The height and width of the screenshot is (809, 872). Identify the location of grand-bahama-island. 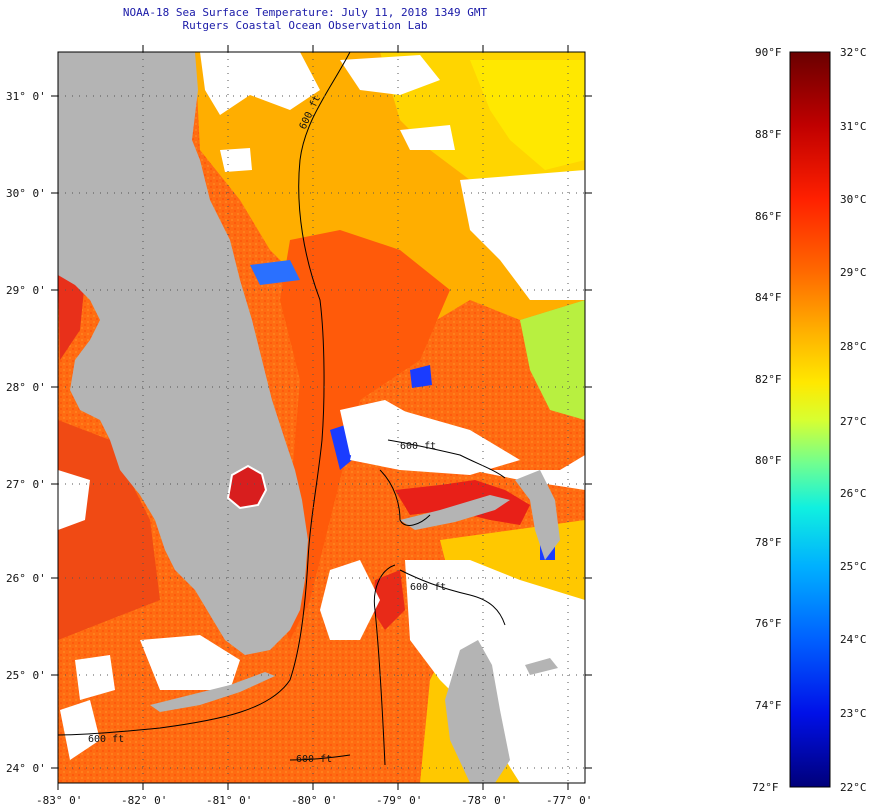
(455, 512).